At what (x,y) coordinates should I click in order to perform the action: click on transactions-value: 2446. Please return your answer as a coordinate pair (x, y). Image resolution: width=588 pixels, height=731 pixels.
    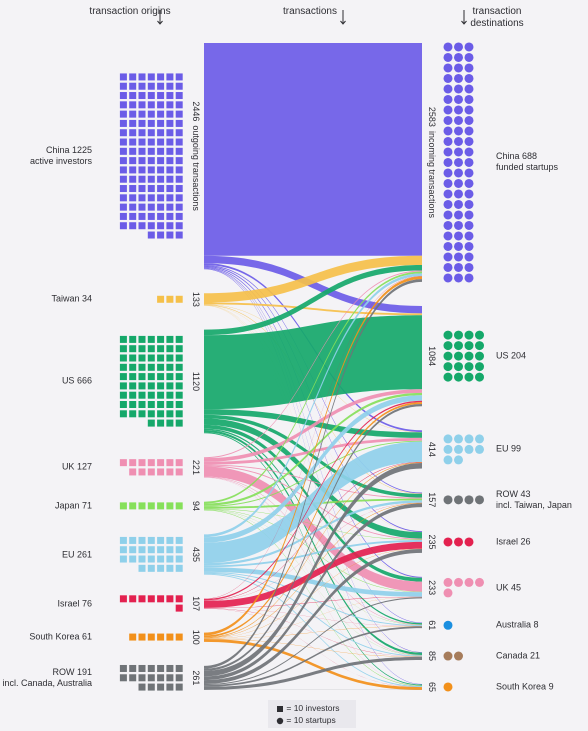
    Looking at the image, I should click on (196, 111).